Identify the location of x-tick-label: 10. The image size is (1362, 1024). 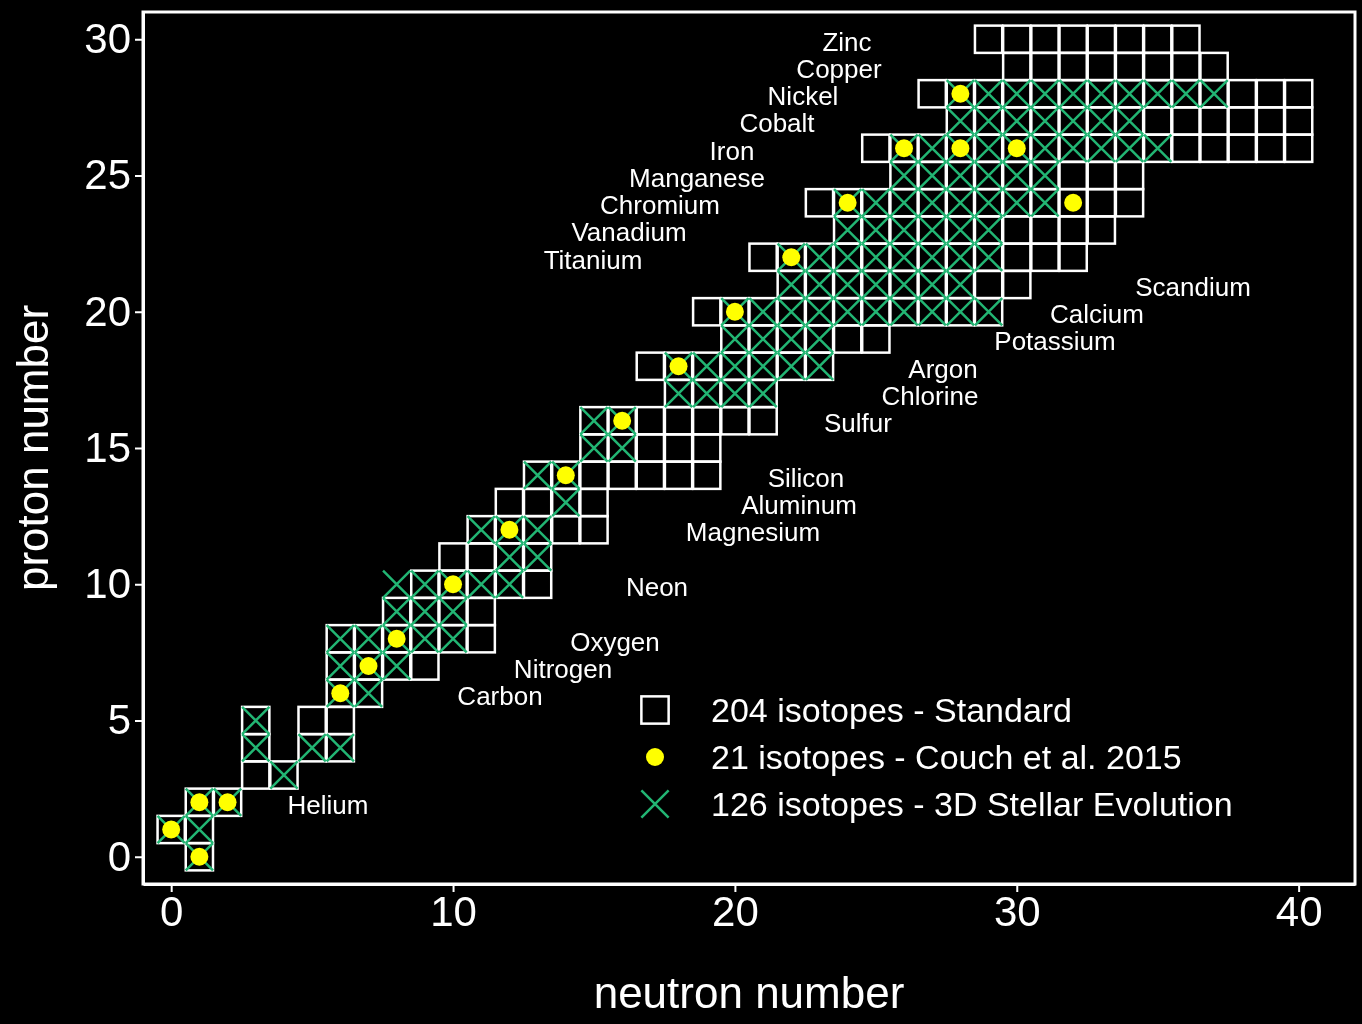
(453, 911).